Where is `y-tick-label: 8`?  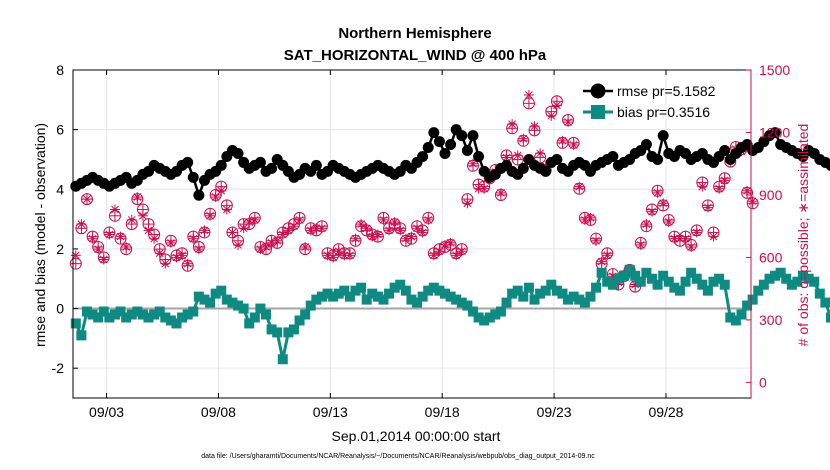 y-tick-label: 8 is located at coordinates (60, 70).